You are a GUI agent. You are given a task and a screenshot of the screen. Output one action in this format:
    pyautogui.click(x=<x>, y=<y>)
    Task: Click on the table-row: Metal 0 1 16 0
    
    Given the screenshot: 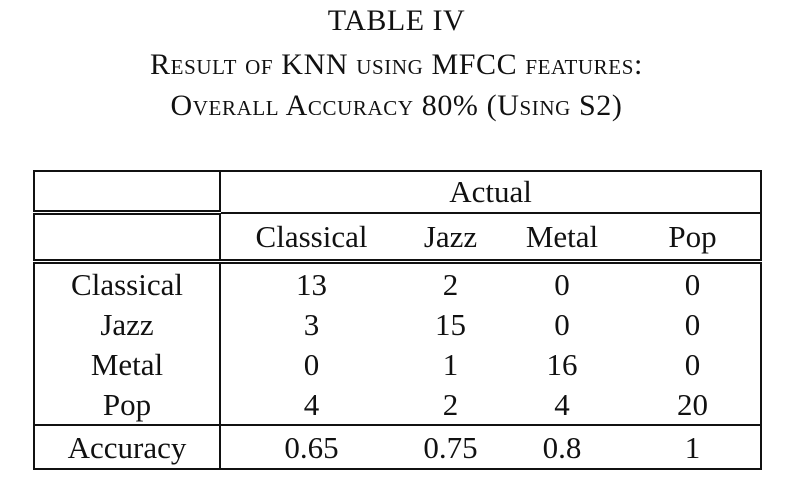 What is the action you would take?
    pyautogui.click(x=398, y=364)
    